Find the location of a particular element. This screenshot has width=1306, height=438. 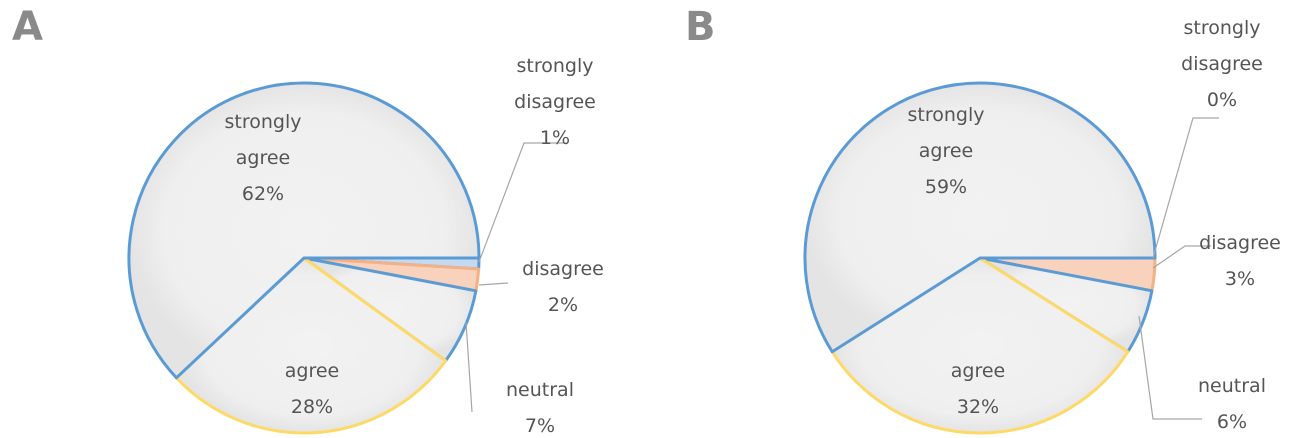

data-label-agree: agree 28% is located at coordinates (312, 389).